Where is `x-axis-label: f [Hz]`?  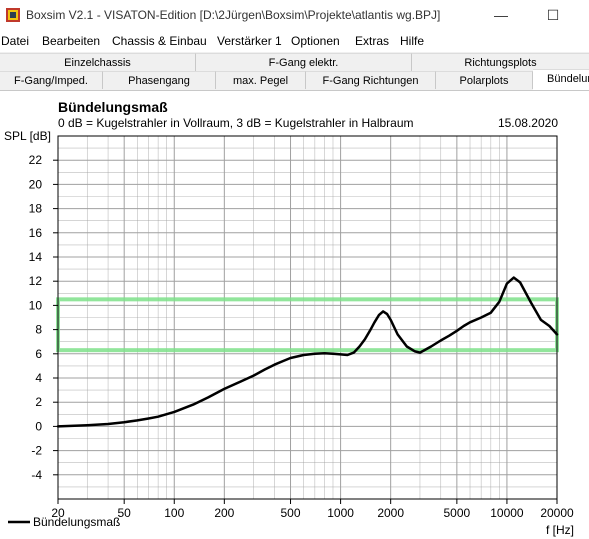 x-axis-label: f [Hz] is located at coordinates (560, 530).